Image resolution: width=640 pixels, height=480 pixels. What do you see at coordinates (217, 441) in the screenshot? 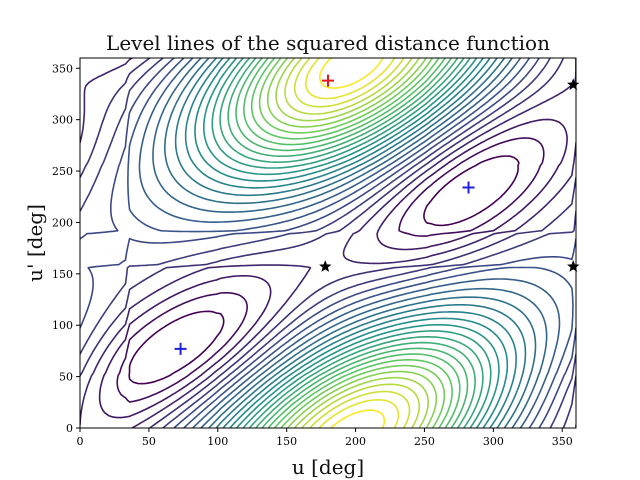
I see `x-tick-label: 100` at bounding box center [217, 441].